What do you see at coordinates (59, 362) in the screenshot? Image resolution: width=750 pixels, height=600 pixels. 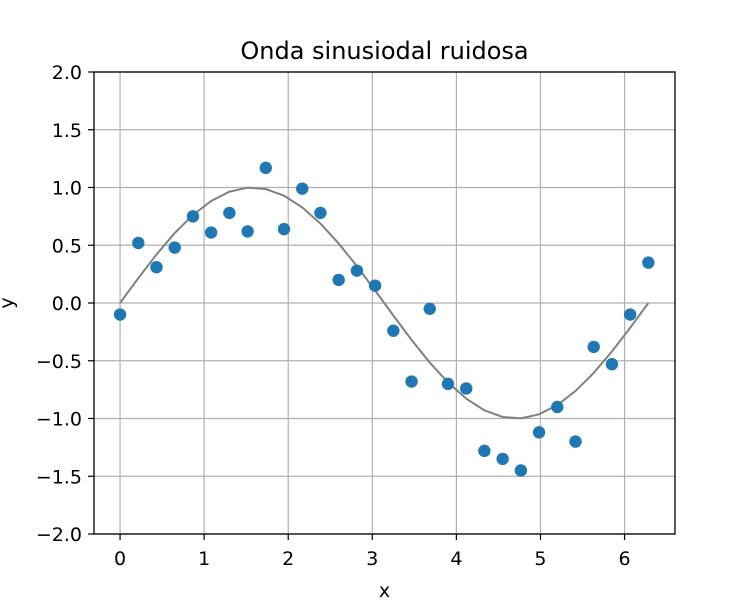 I see `y-tick-label: −0.5` at bounding box center [59, 362].